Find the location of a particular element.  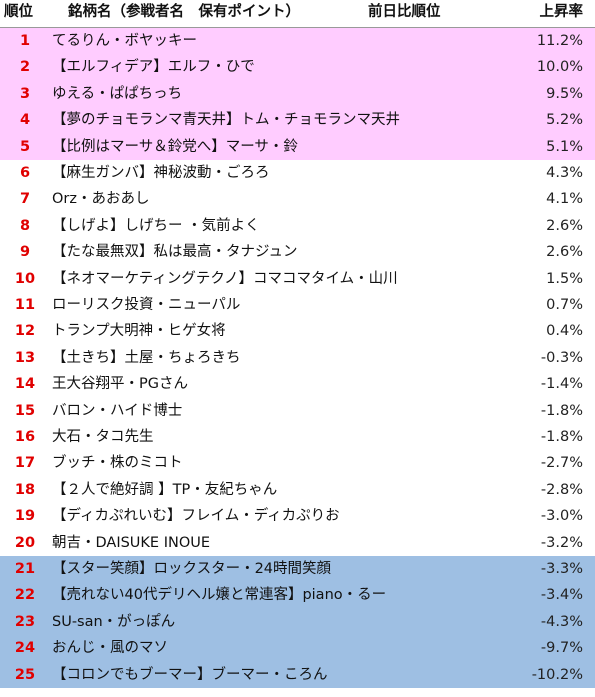

table-row: 9 【たな最無双】私は最高・タナジュン 2.6% is located at coordinates (297, 252).